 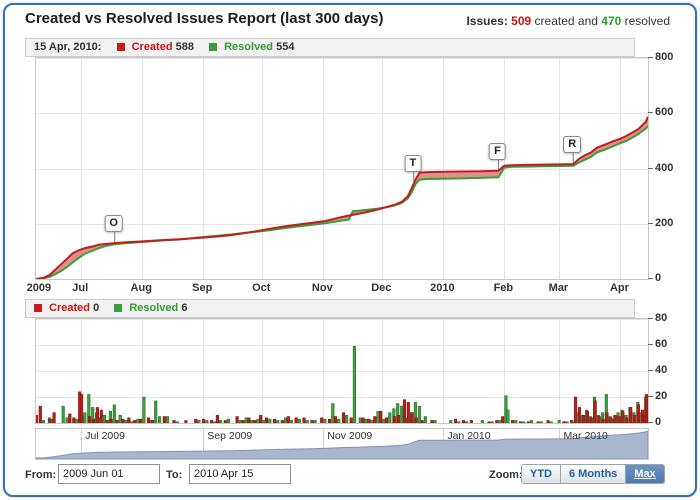 I want to click on issues-created-text: created and, so click(x=566, y=21).